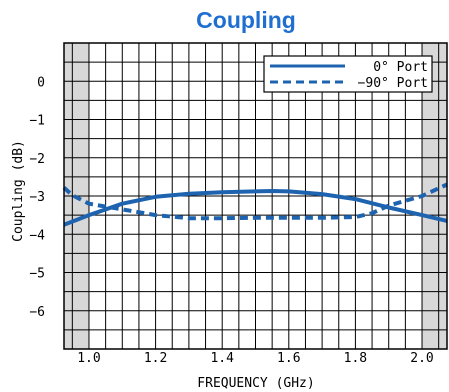  What do you see at coordinates (155, 358) in the screenshot?
I see `x-tick-label: 1.2` at bounding box center [155, 358].